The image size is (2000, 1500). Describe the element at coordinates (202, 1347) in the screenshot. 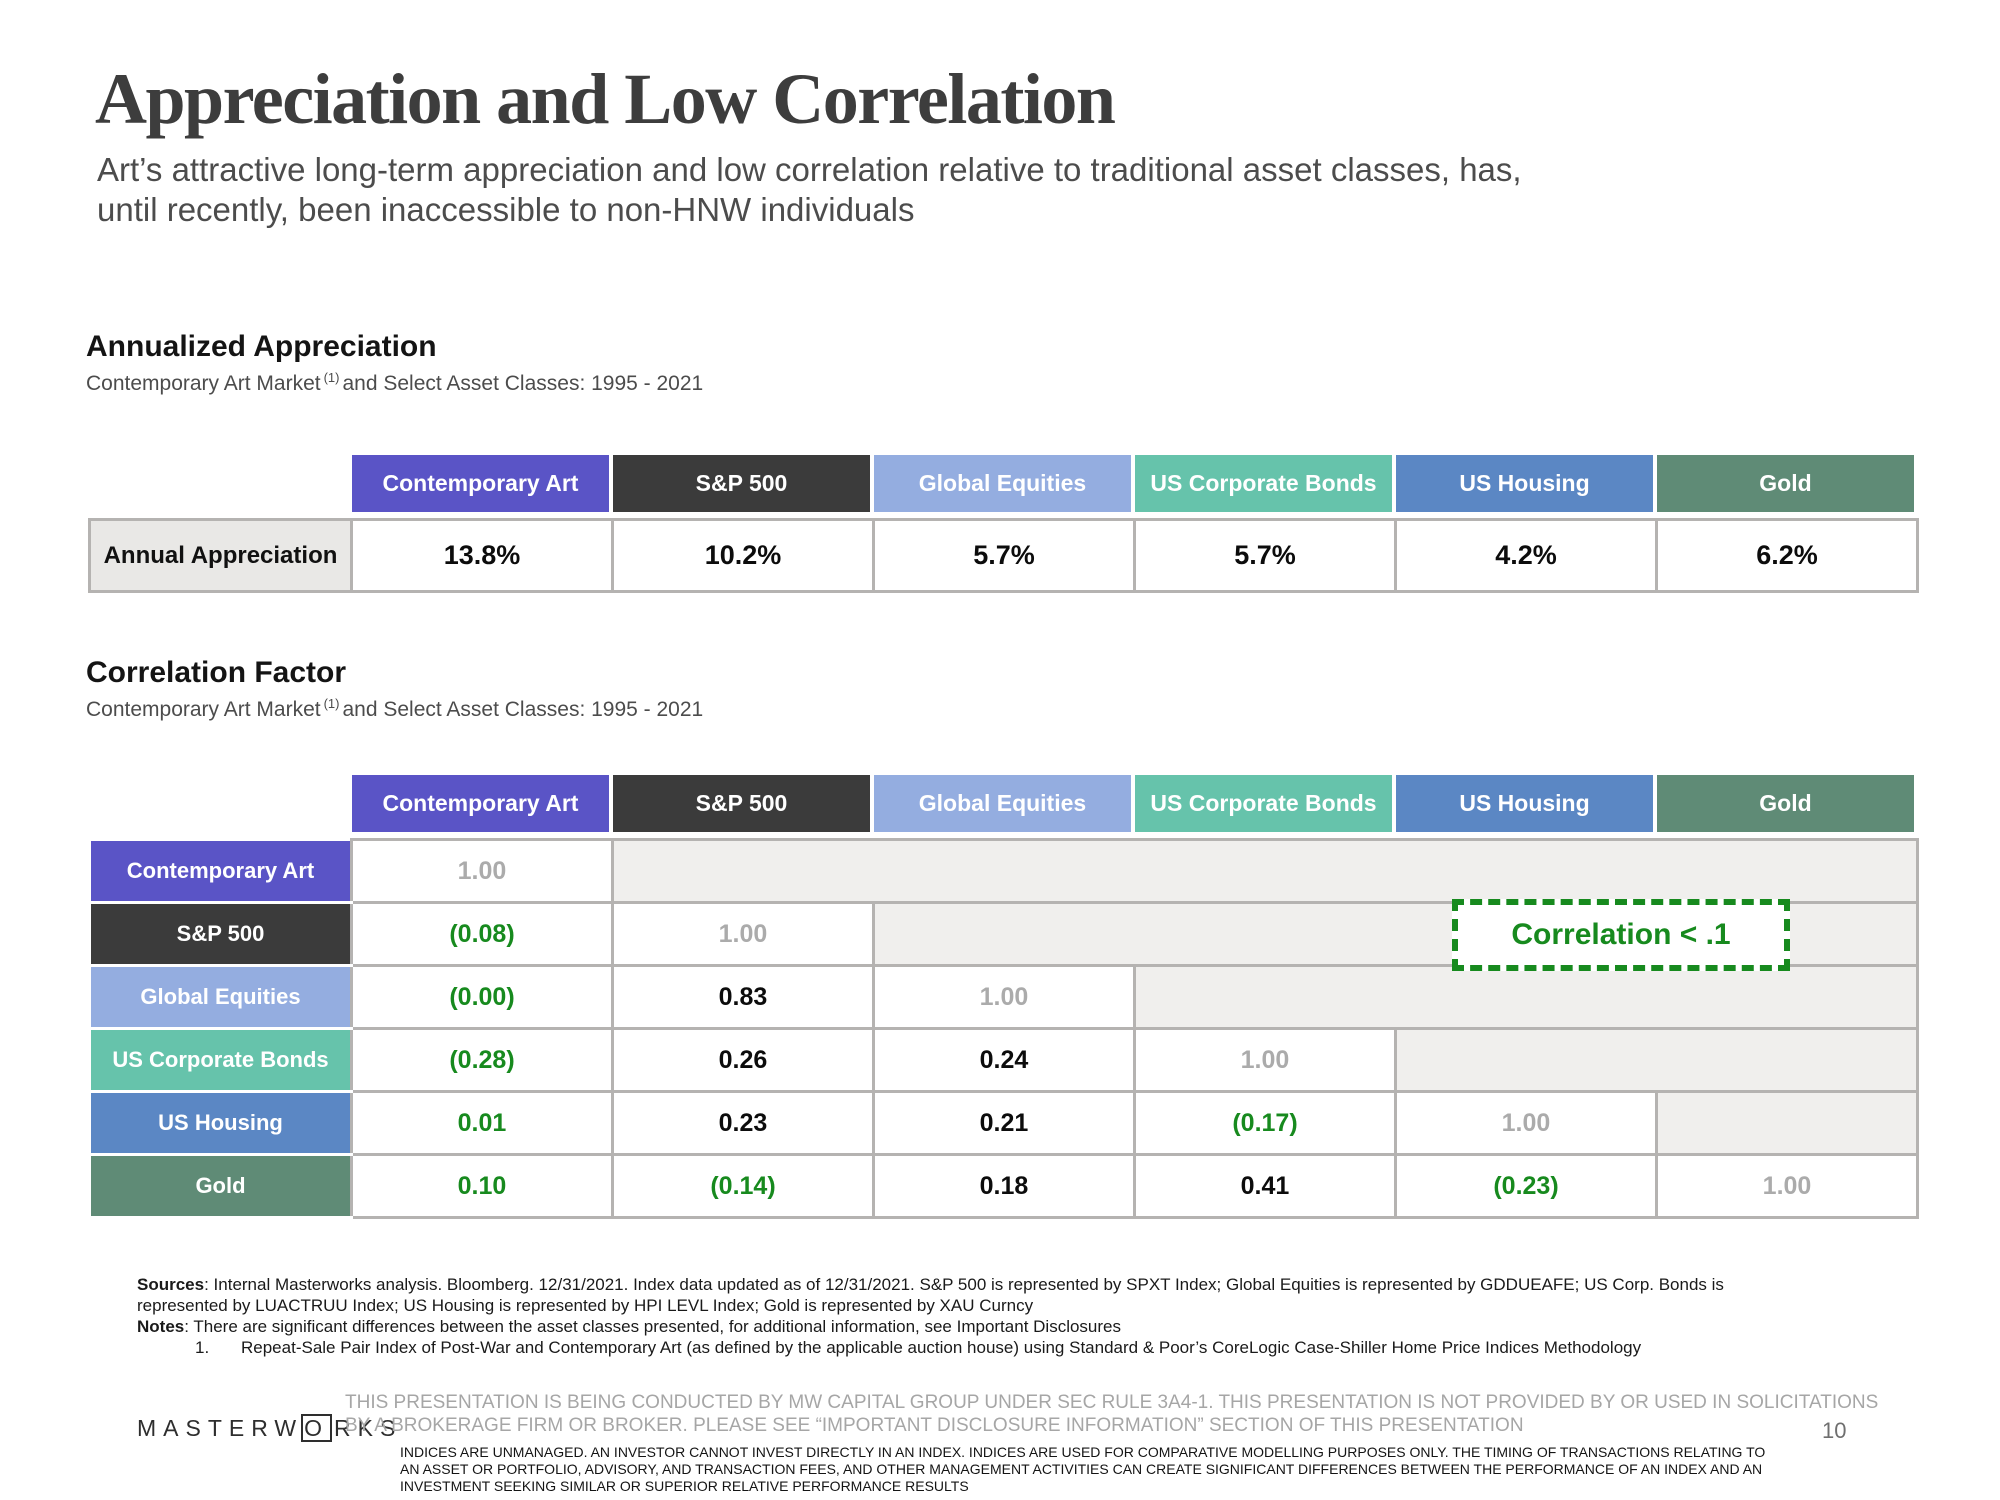

I see `note-number: 1.` at that location.